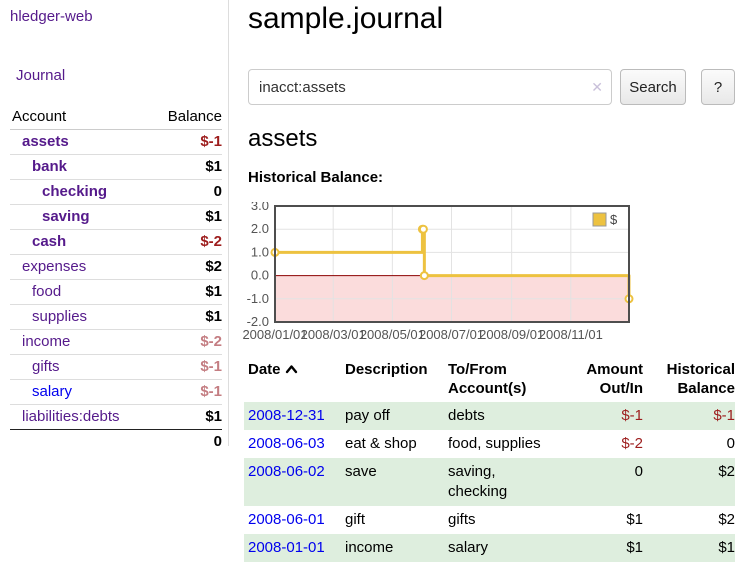  What do you see at coordinates (260, 207) in the screenshot?
I see `y-tick-label: 3.0` at bounding box center [260, 207].